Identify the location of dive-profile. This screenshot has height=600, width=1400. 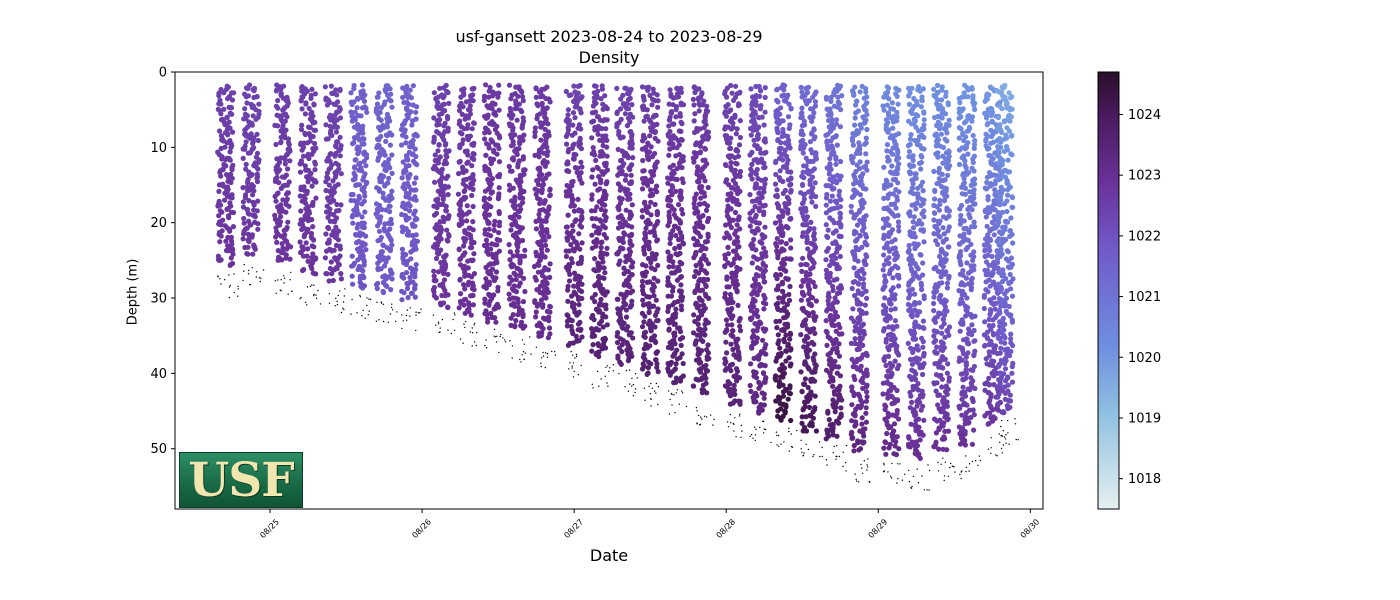
(574, 215).